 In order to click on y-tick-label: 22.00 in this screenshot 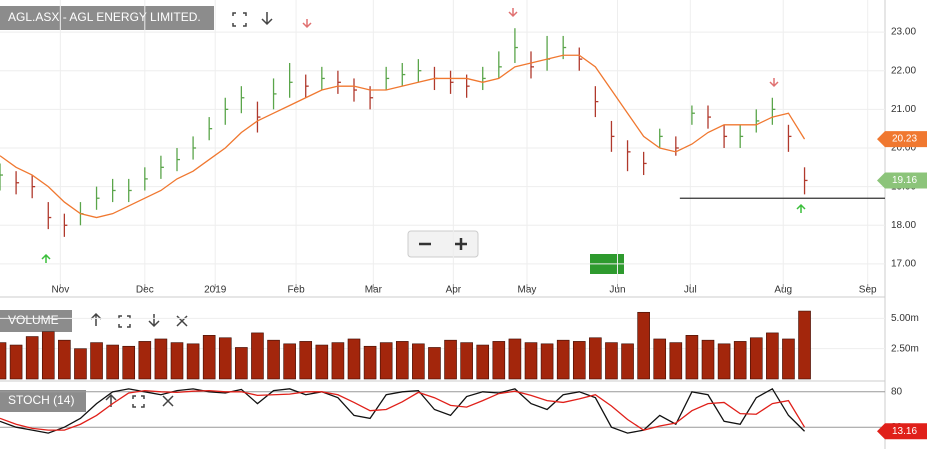, I will do `click(903, 70)`.